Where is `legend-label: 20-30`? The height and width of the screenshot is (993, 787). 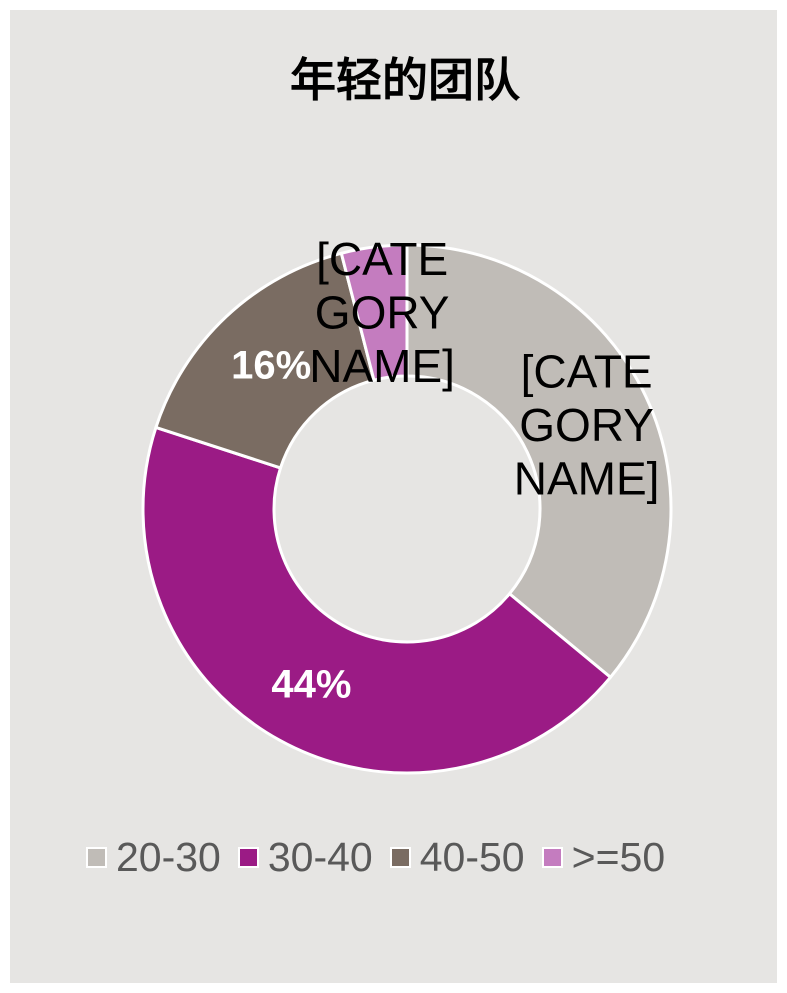 legend-label: 20-30 is located at coordinates (168, 857).